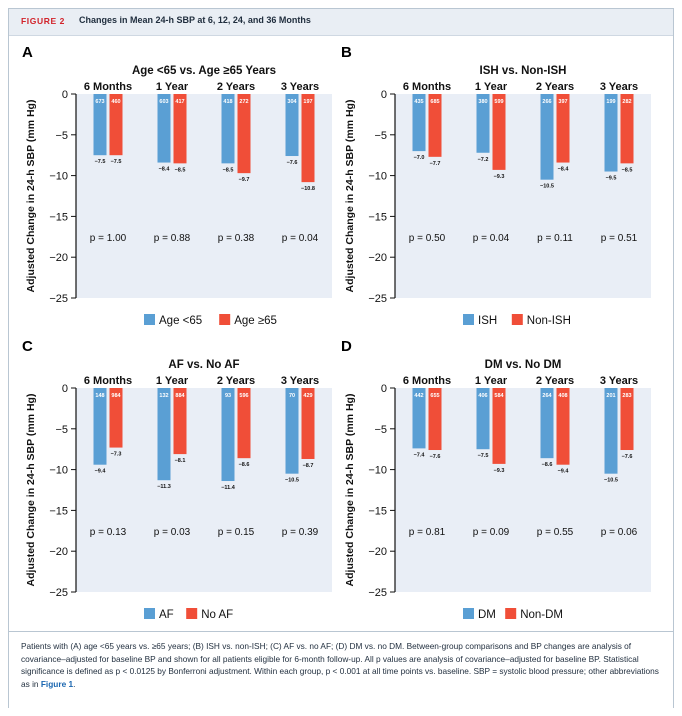  I want to click on legend-label-dm: DM, so click(487, 615).